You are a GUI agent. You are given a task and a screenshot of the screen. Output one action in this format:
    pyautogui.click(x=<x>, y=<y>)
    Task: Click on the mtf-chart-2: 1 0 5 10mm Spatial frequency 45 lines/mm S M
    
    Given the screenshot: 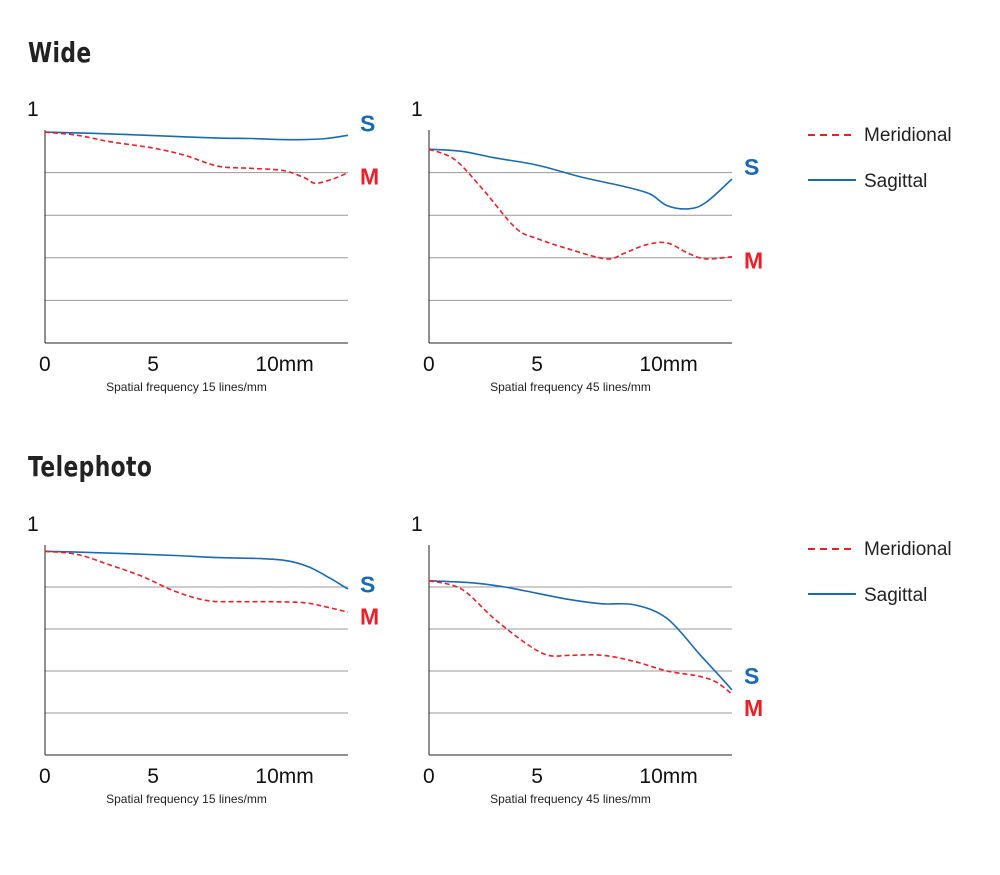 What is the action you would take?
    pyautogui.click(x=587, y=246)
    